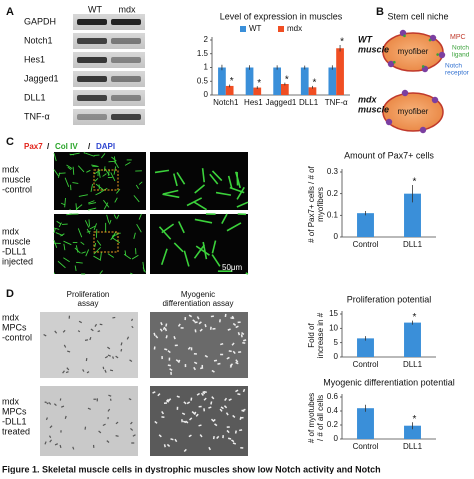  I want to click on label-line: receptor, so click(457, 73).